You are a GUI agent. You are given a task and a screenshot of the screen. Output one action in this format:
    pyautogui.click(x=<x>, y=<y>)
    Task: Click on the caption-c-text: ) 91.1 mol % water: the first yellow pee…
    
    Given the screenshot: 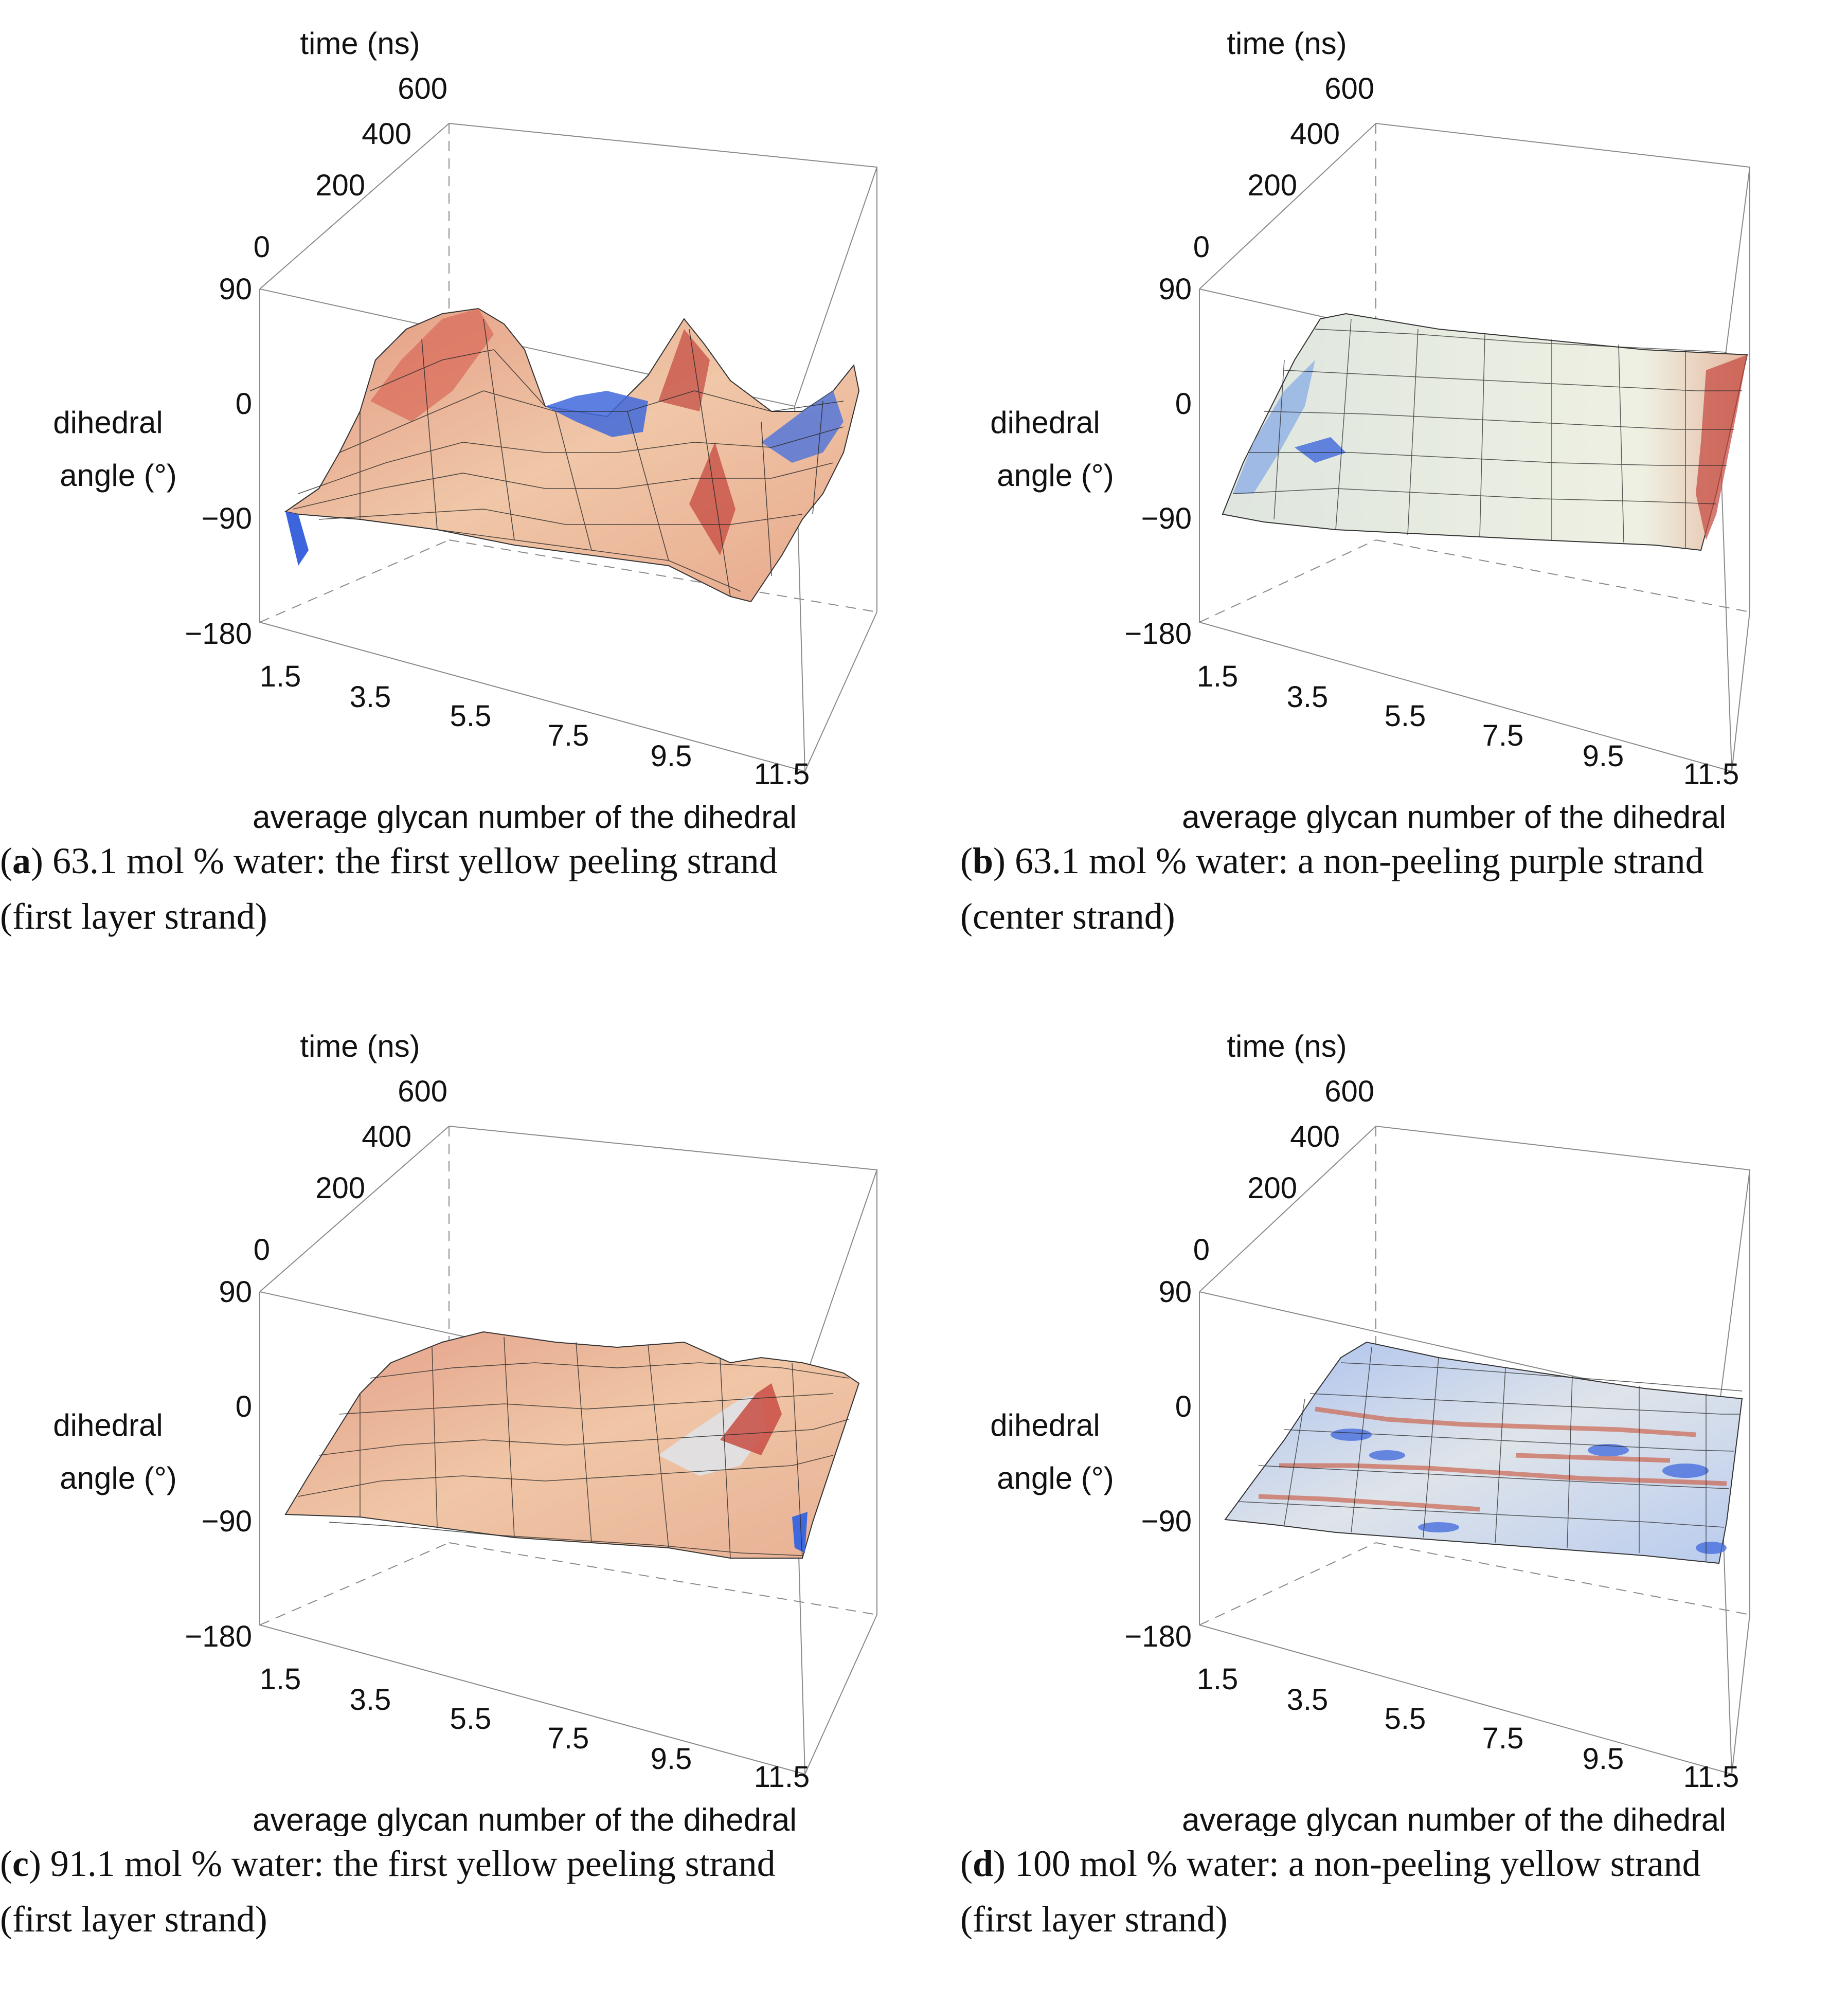 What is the action you would take?
    pyautogui.click(x=402, y=1864)
    